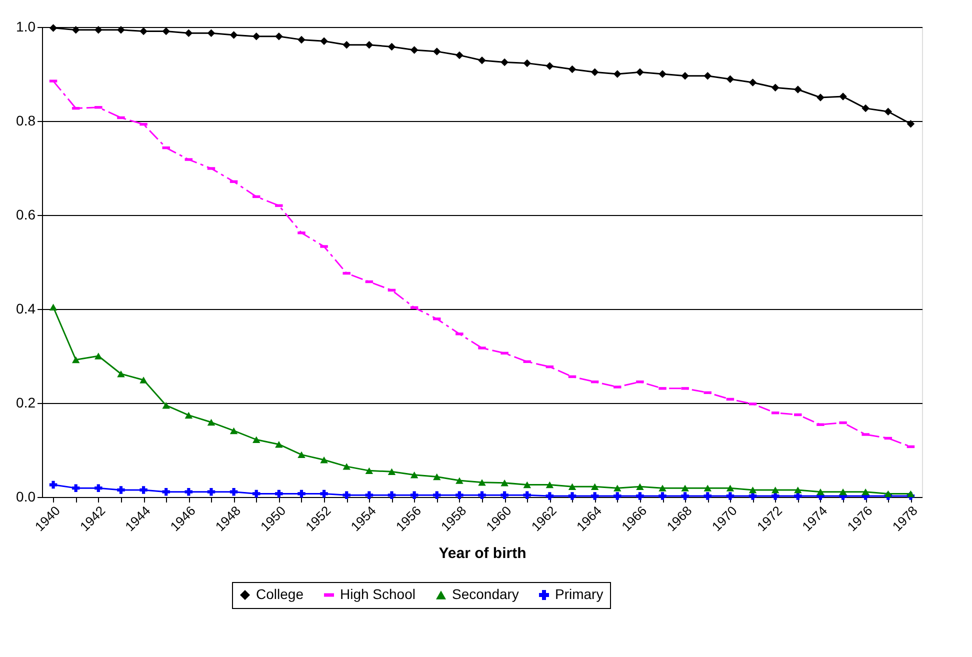 The width and height of the screenshot is (972, 657). What do you see at coordinates (26, 214) in the screenshot?
I see `y-tick-label: 0.6` at bounding box center [26, 214].